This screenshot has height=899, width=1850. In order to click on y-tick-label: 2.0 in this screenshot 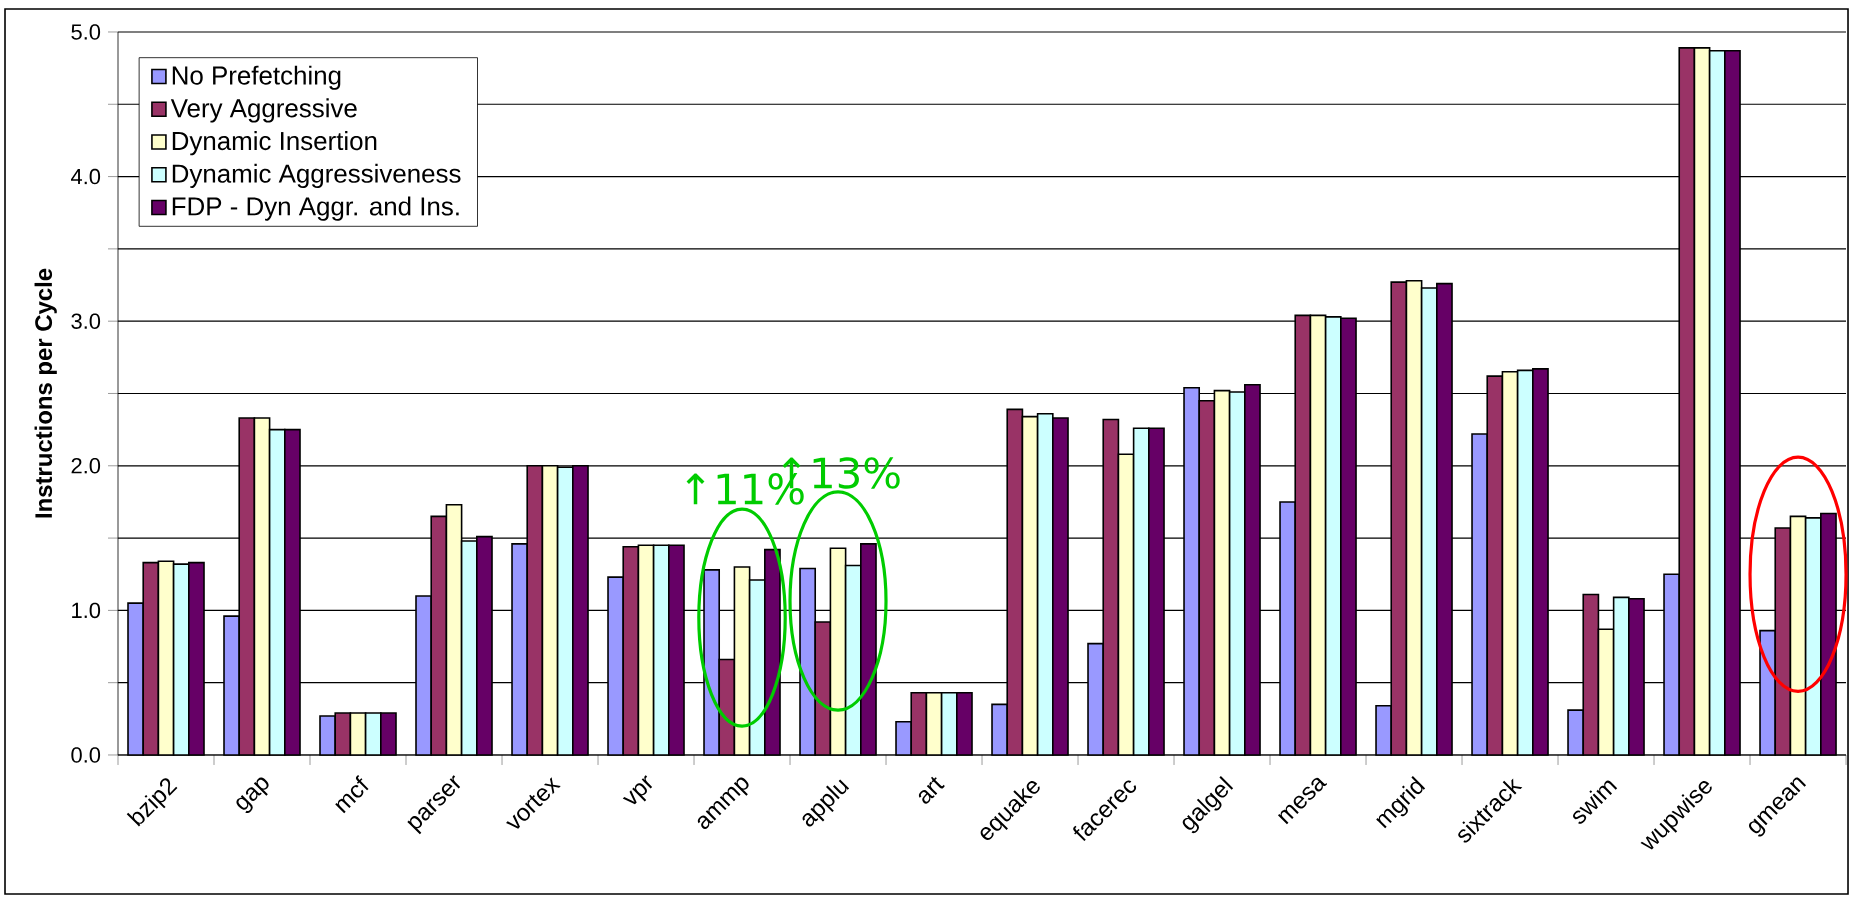, I will do `click(86, 466)`.